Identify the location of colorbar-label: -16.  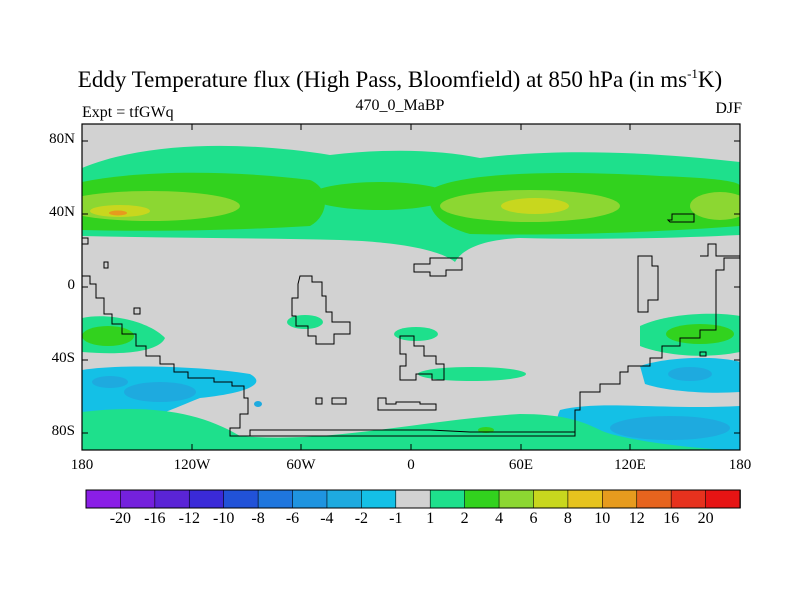
(155, 518).